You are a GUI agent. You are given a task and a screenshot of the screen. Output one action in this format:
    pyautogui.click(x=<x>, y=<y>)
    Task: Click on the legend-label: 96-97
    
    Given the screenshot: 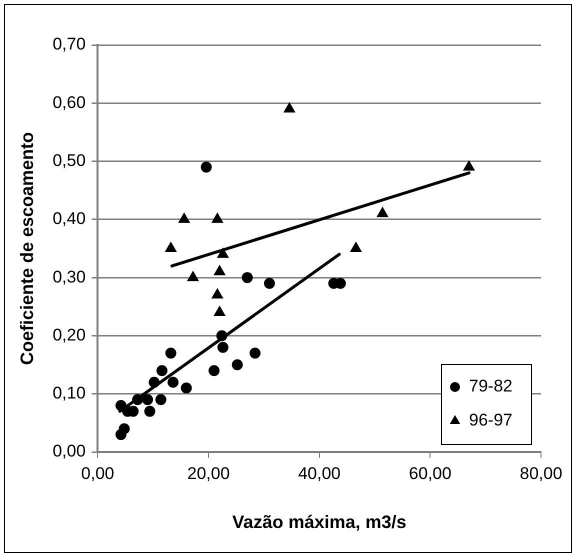 What is the action you would take?
    pyautogui.click(x=490, y=420)
    